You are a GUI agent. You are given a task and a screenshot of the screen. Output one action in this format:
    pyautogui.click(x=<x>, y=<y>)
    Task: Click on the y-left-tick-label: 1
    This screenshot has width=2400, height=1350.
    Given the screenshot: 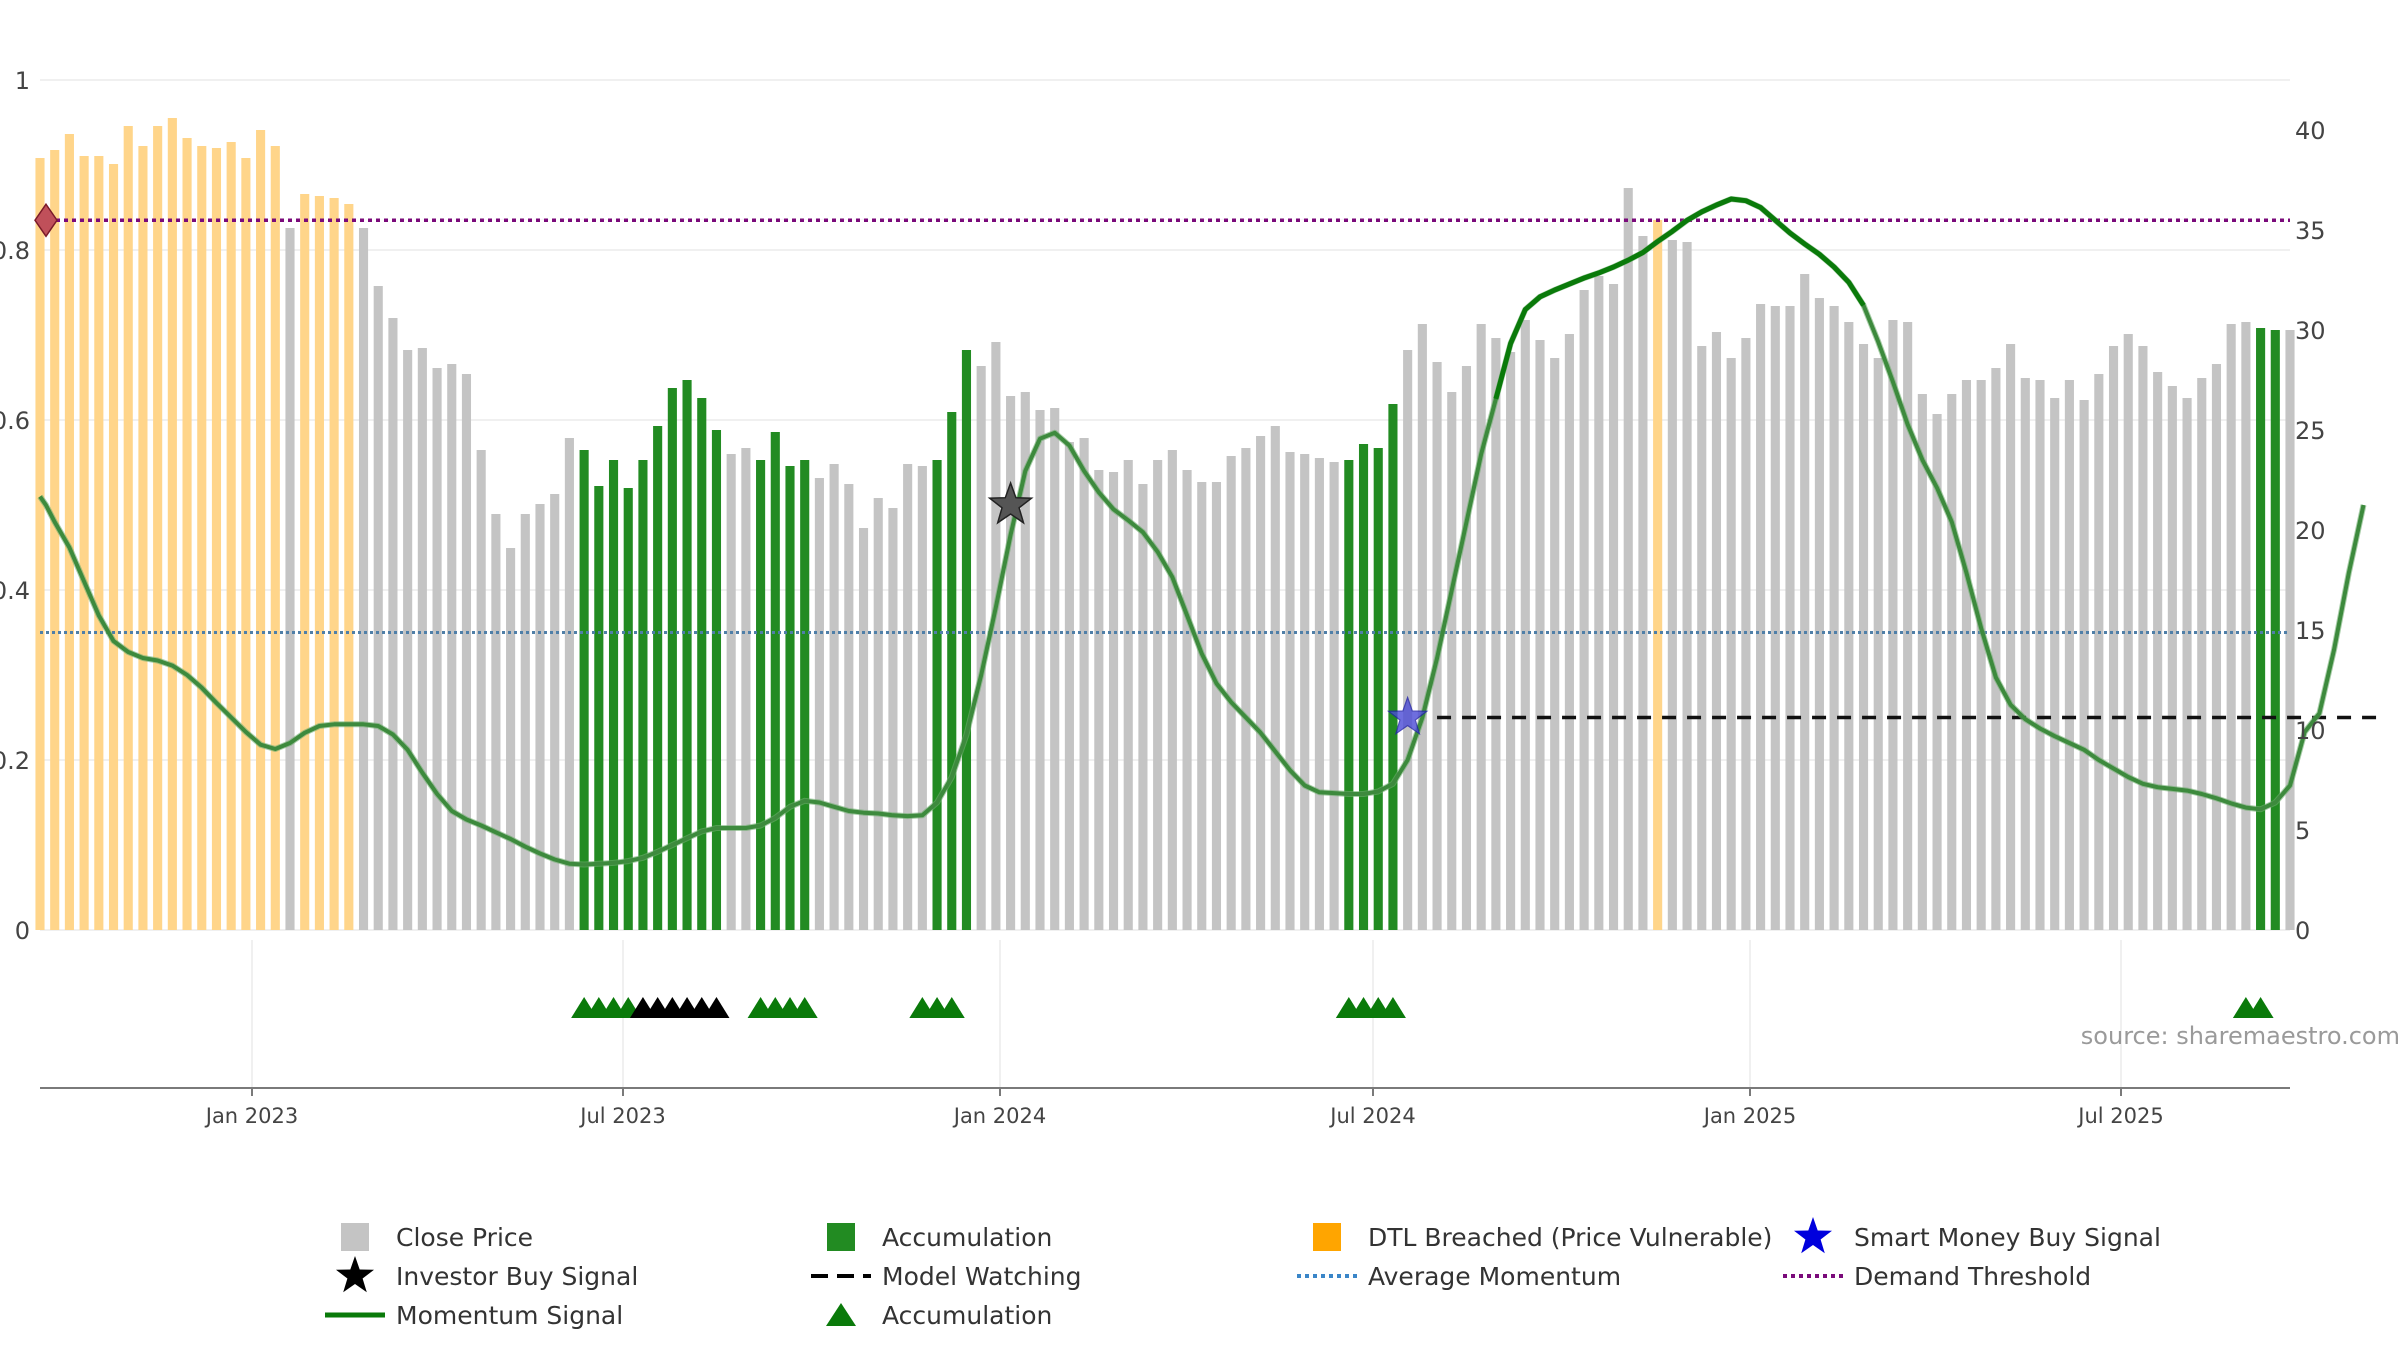 What is the action you would take?
    pyautogui.click(x=22, y=81)
    